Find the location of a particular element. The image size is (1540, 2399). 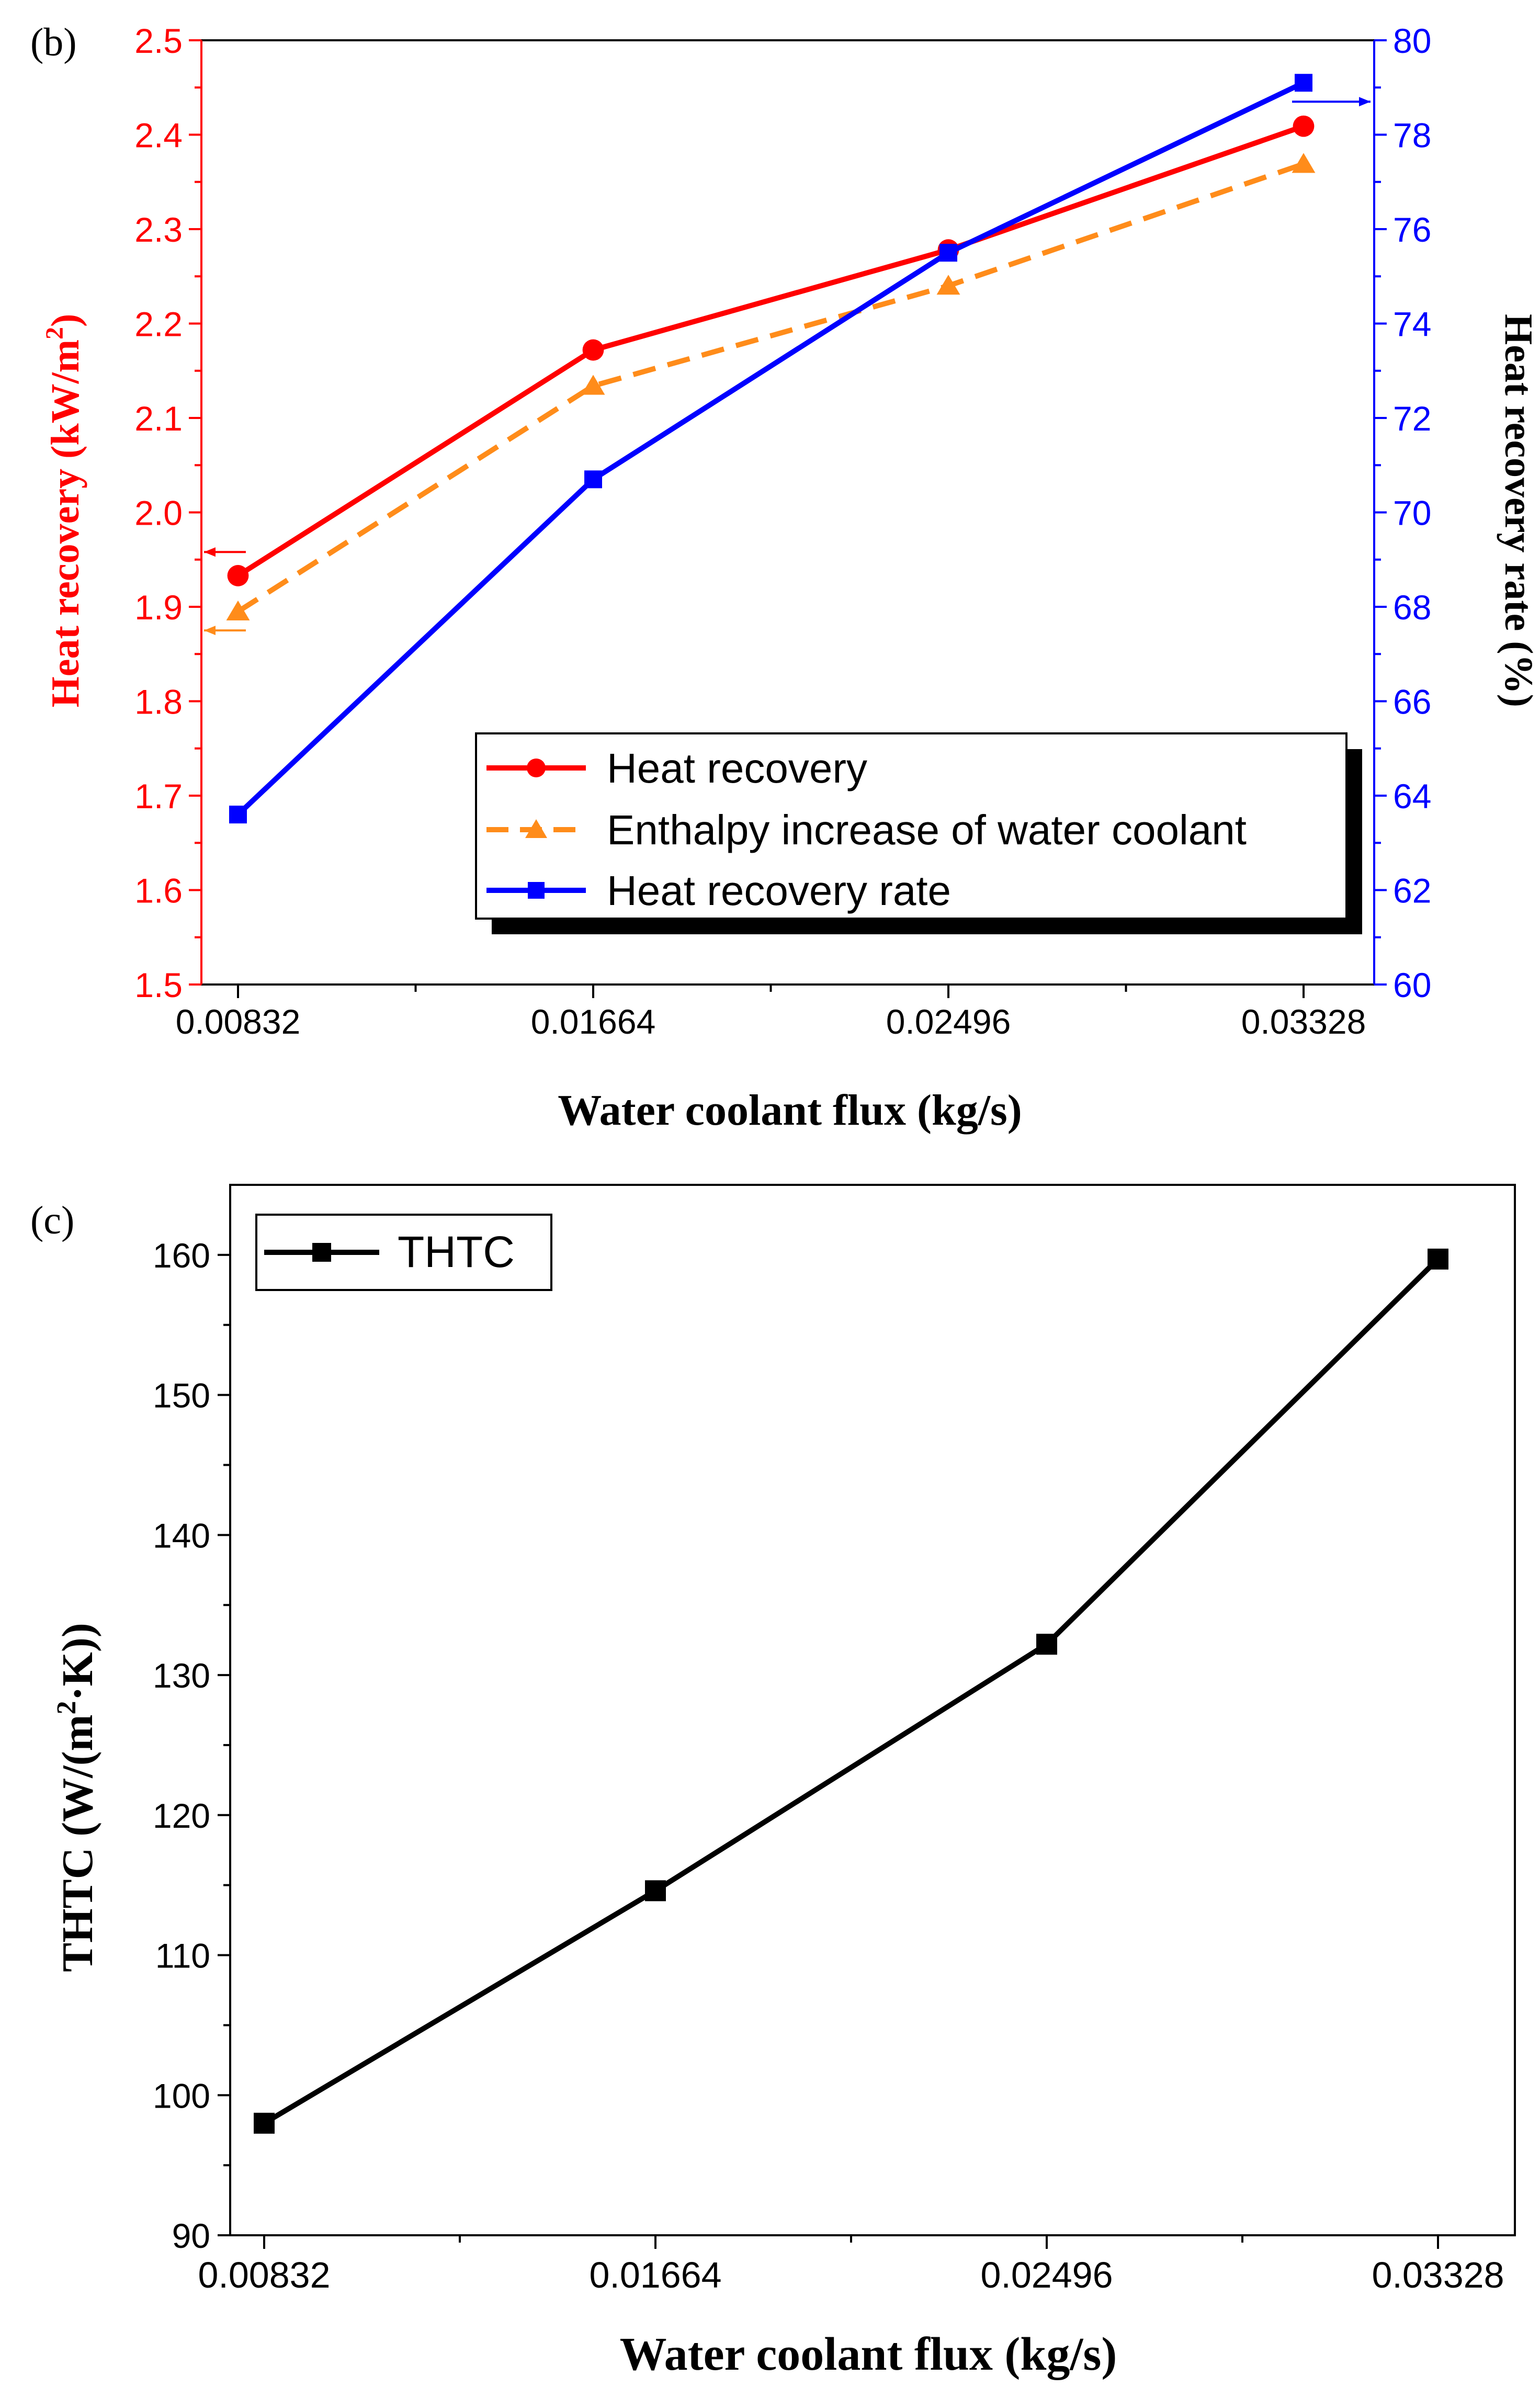

y-tick-label: 160 is located at coordinates (182, 1255).